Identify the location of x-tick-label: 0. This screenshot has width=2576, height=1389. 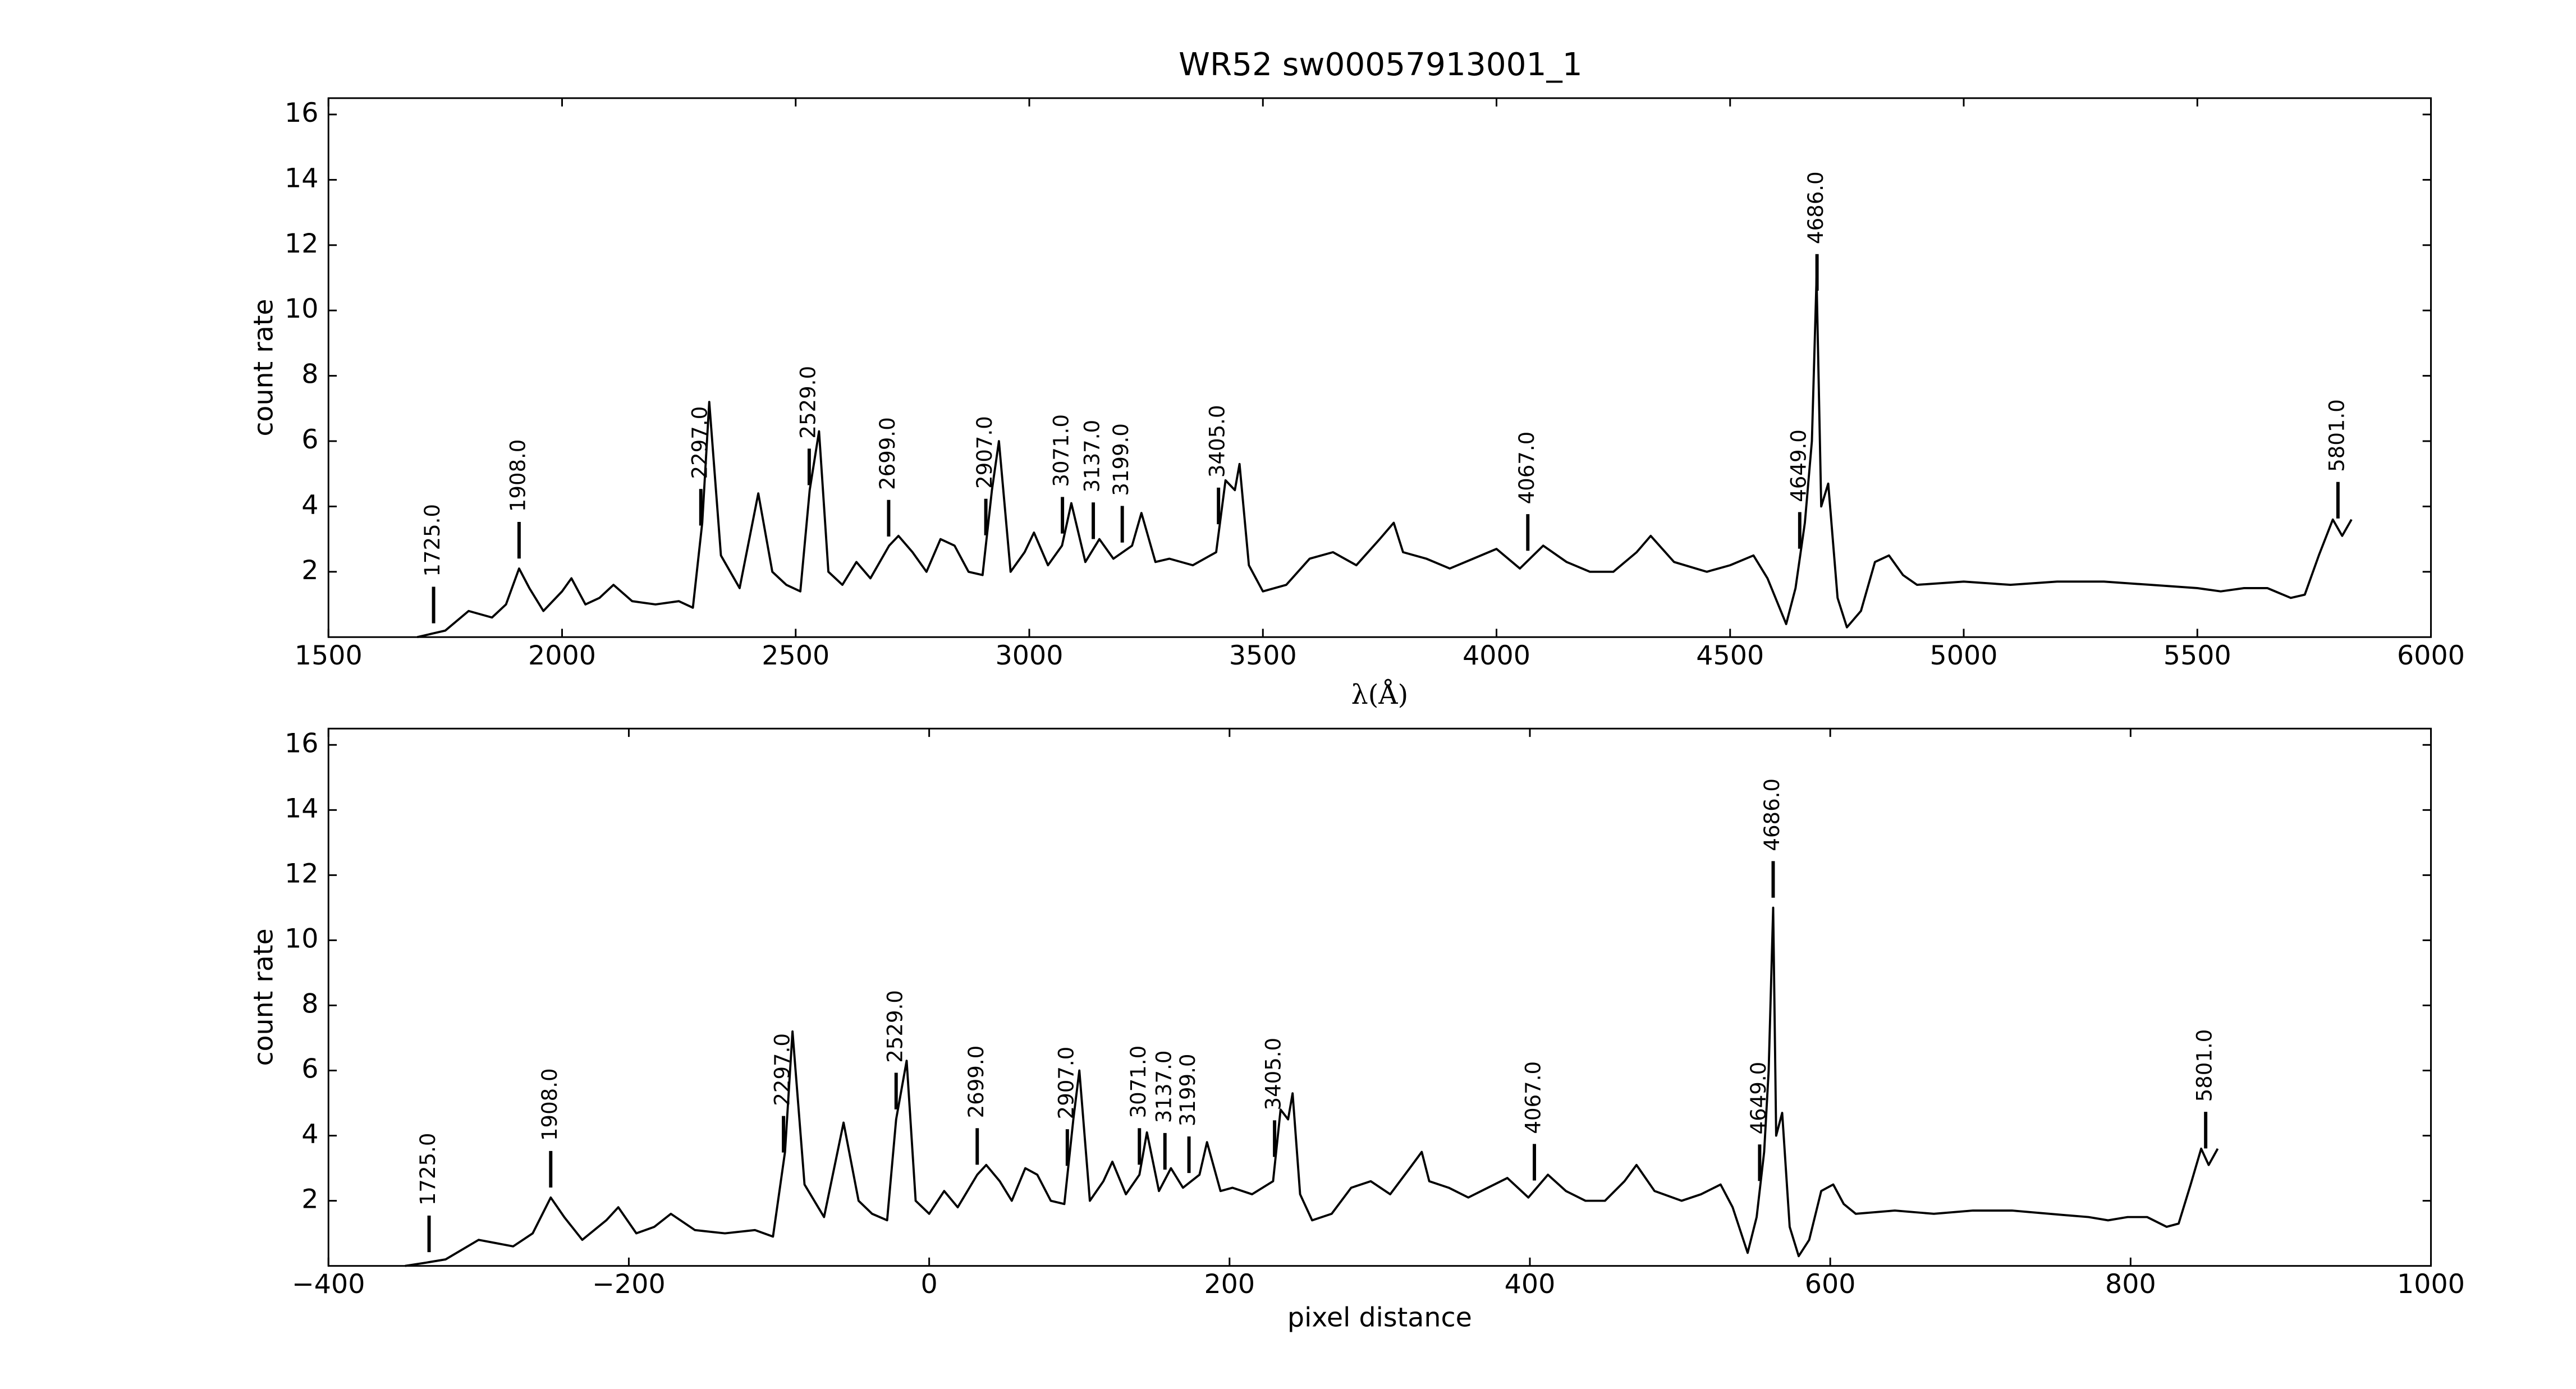
(929, 1284).